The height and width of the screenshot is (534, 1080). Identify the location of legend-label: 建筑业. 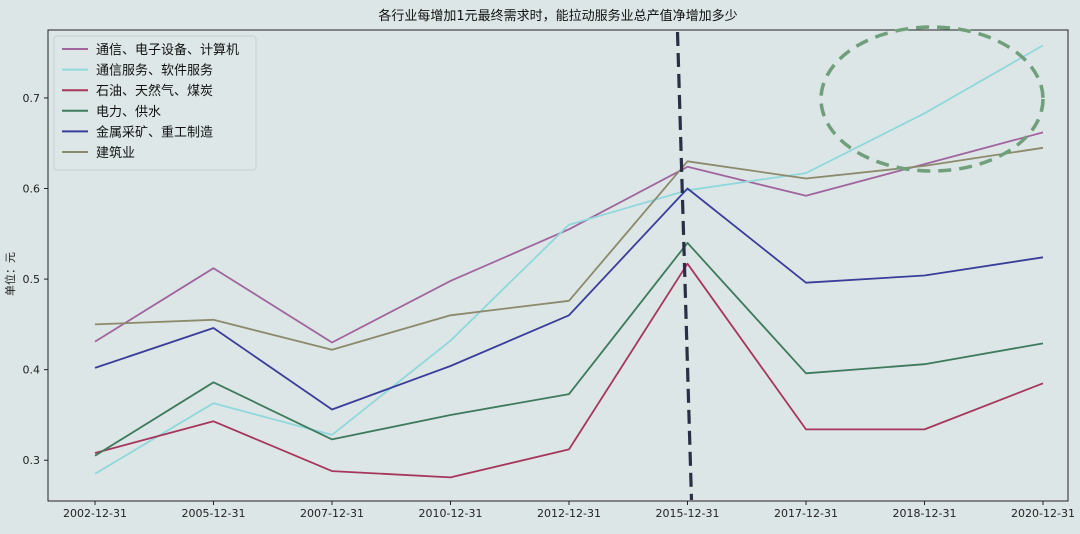
(115, 153).